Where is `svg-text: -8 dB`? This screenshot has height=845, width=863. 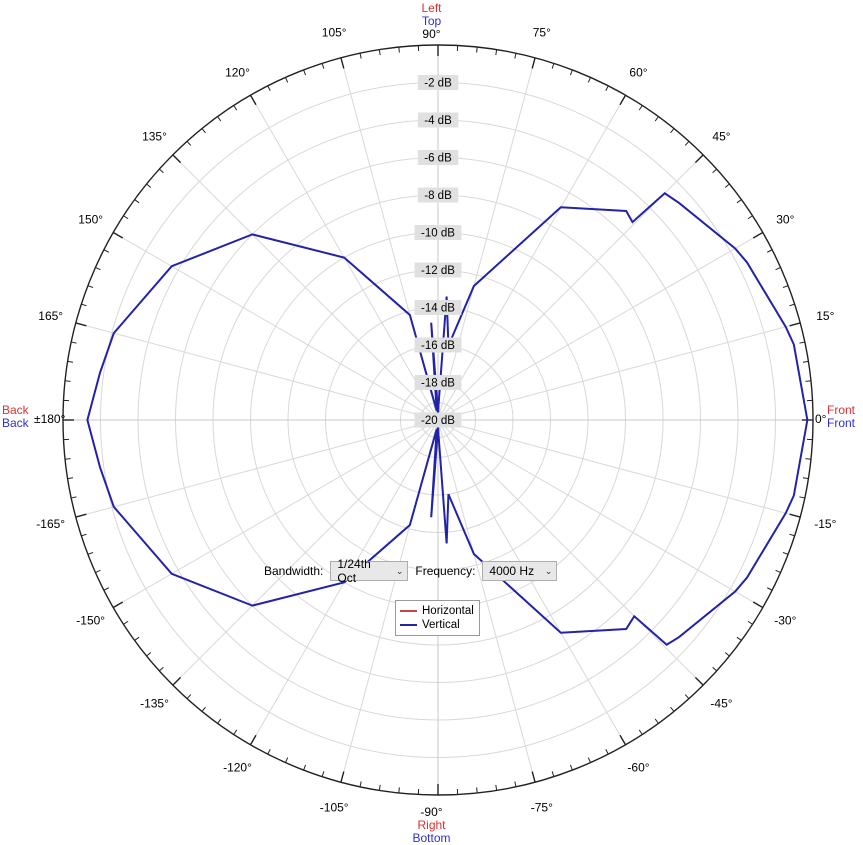
svg-text: -8 dB is located at coordinates (438, 196).